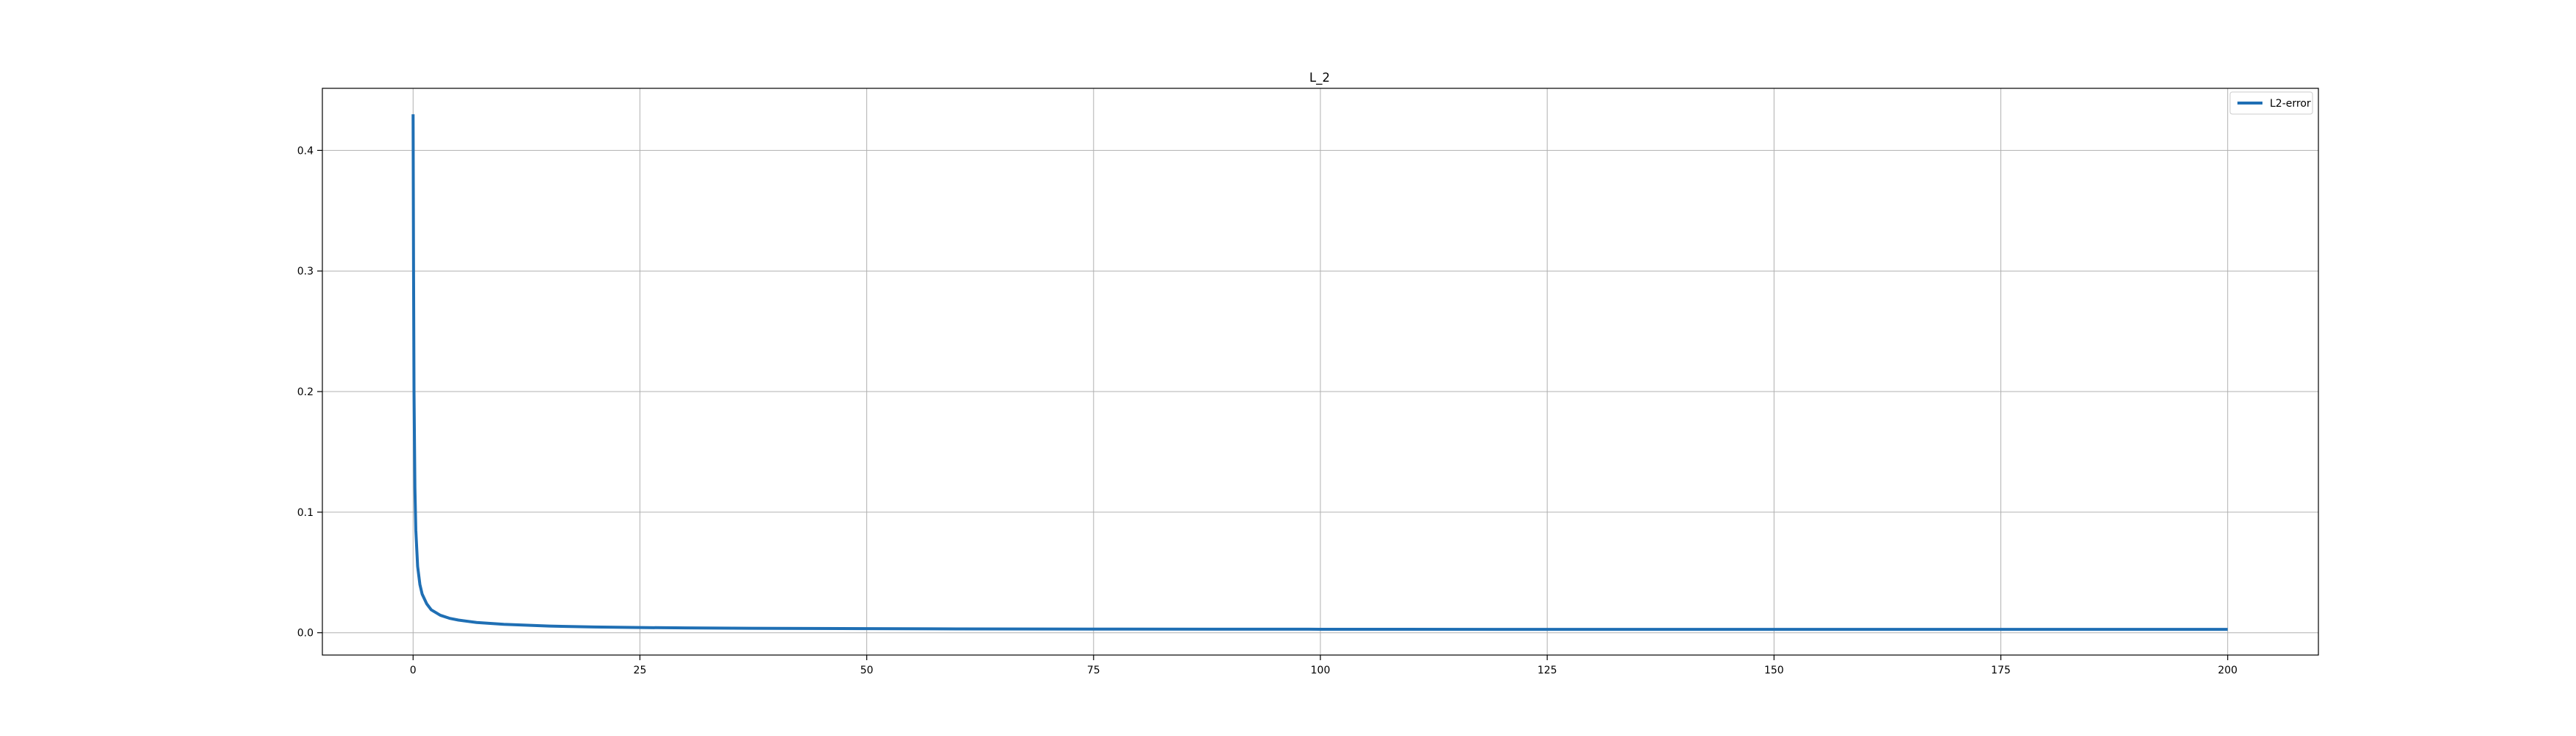 The image size is (2576, 736). I want to click on y-tick-label: 0.3, so click(305, 271).